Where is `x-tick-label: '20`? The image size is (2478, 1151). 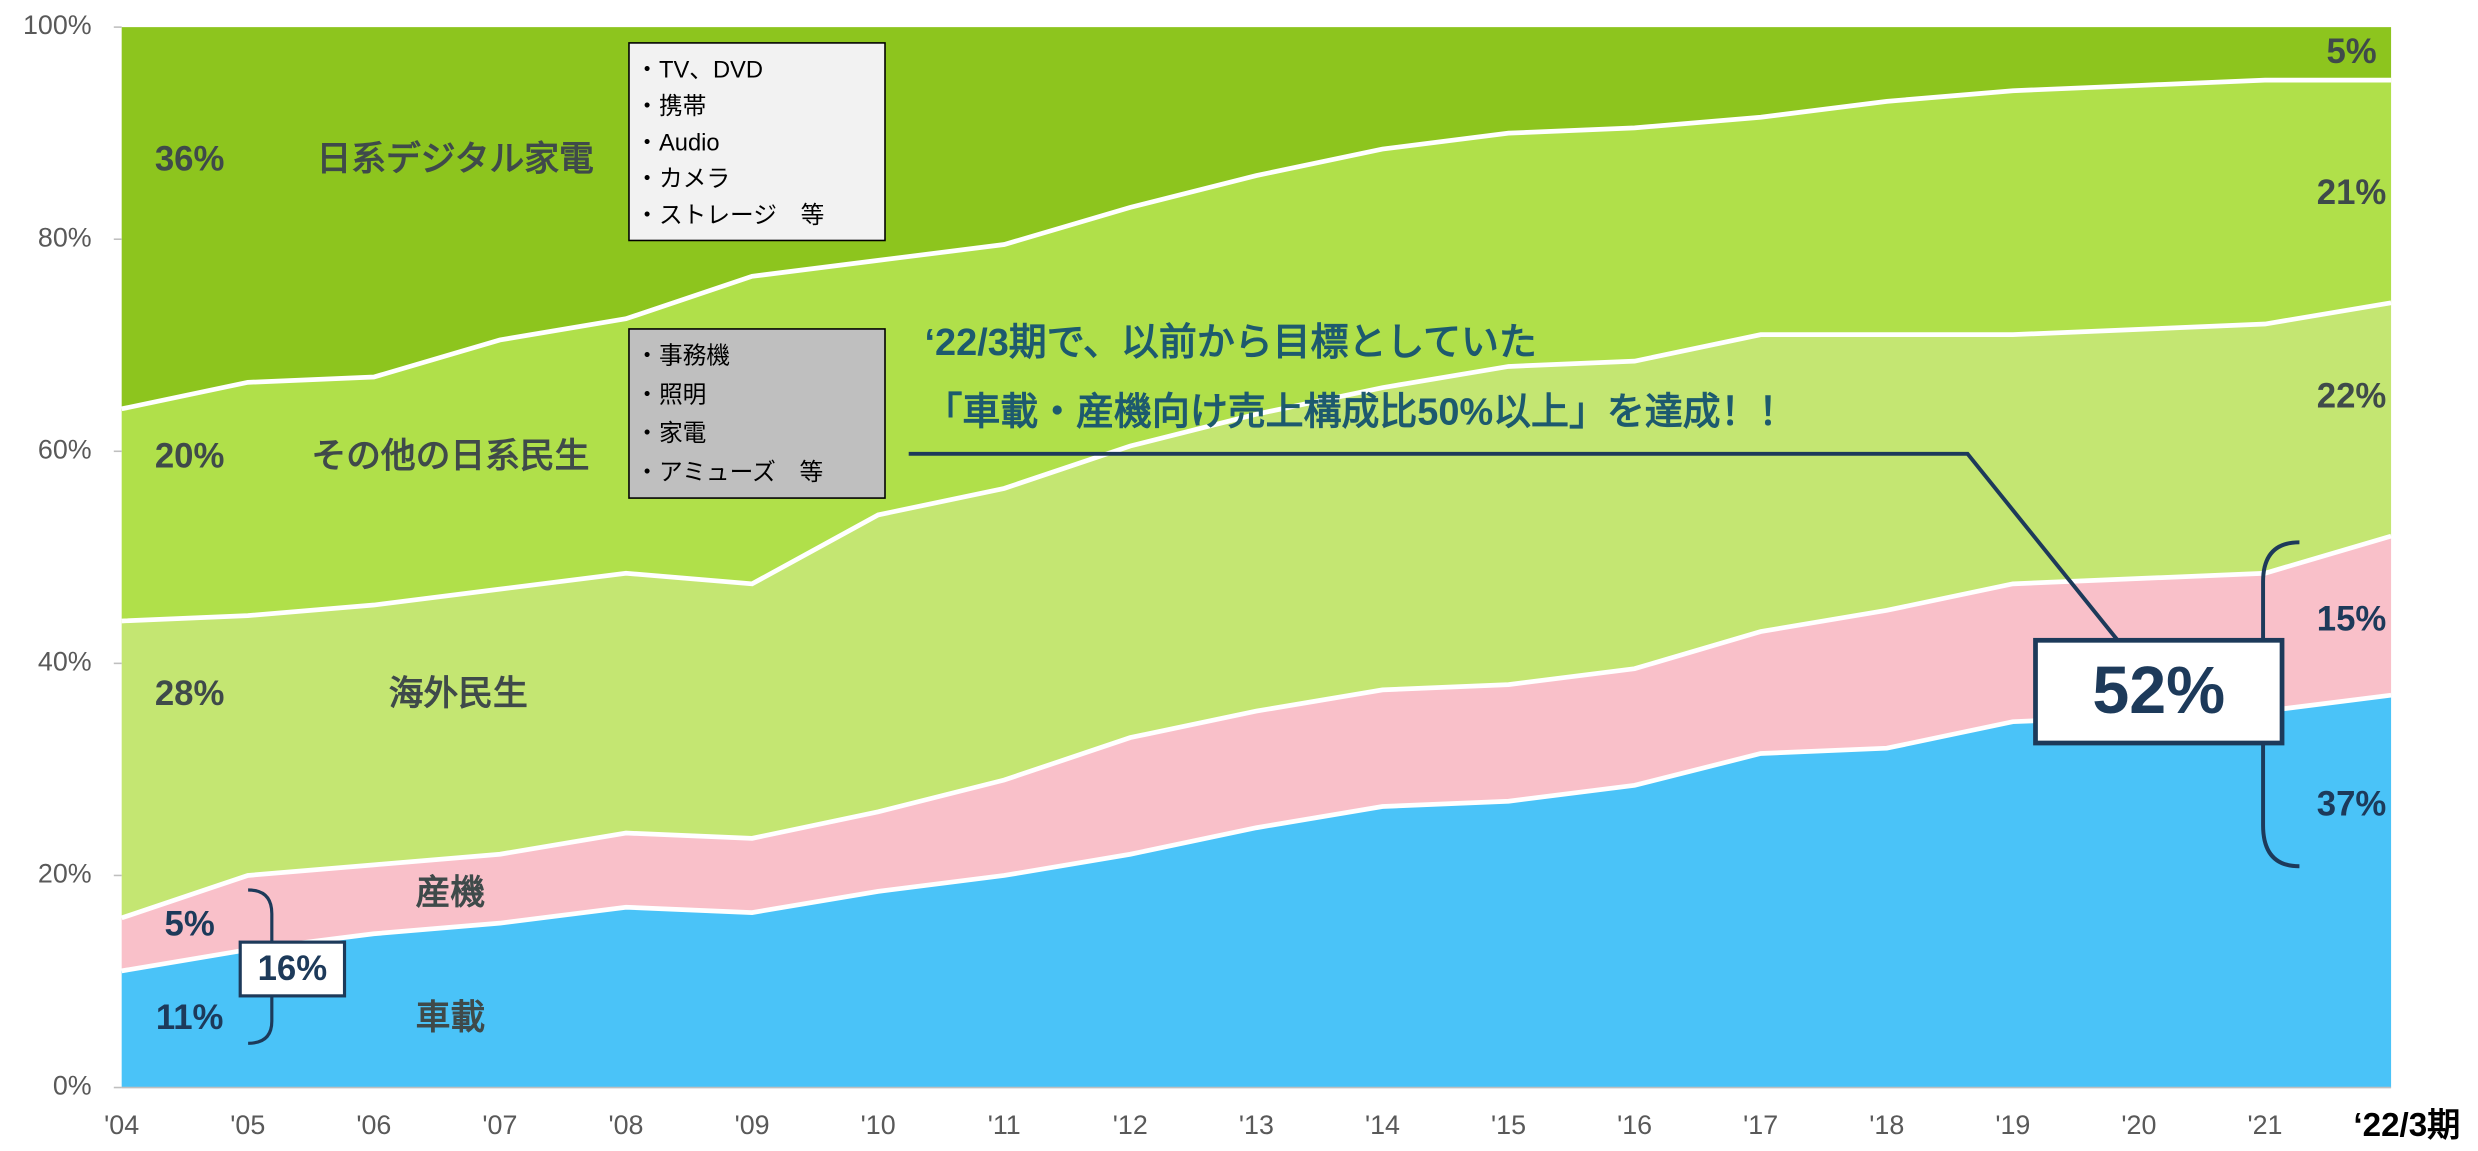 x-tick-label: '20 is located at coordinates (2138, 1125).